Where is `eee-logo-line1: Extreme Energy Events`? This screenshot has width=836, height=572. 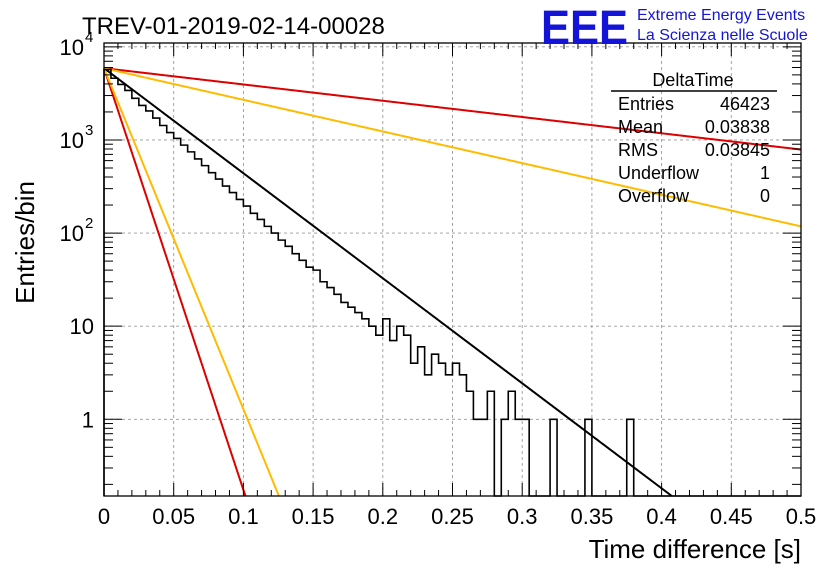
eee-logo-line1: Extreme Energy Events is located at coordinates (721, 15).